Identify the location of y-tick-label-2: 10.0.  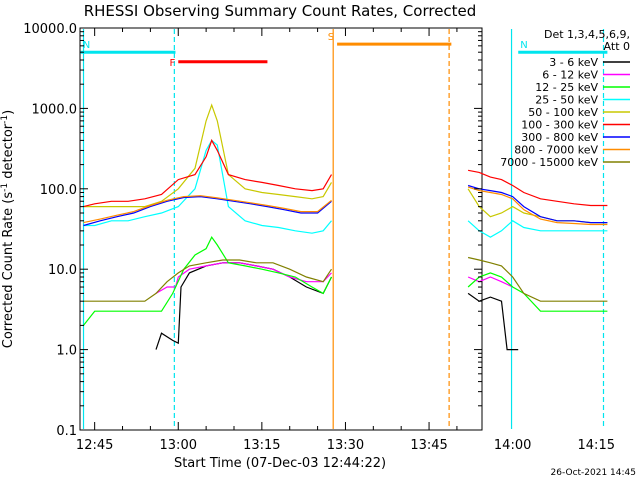
(62, 270).